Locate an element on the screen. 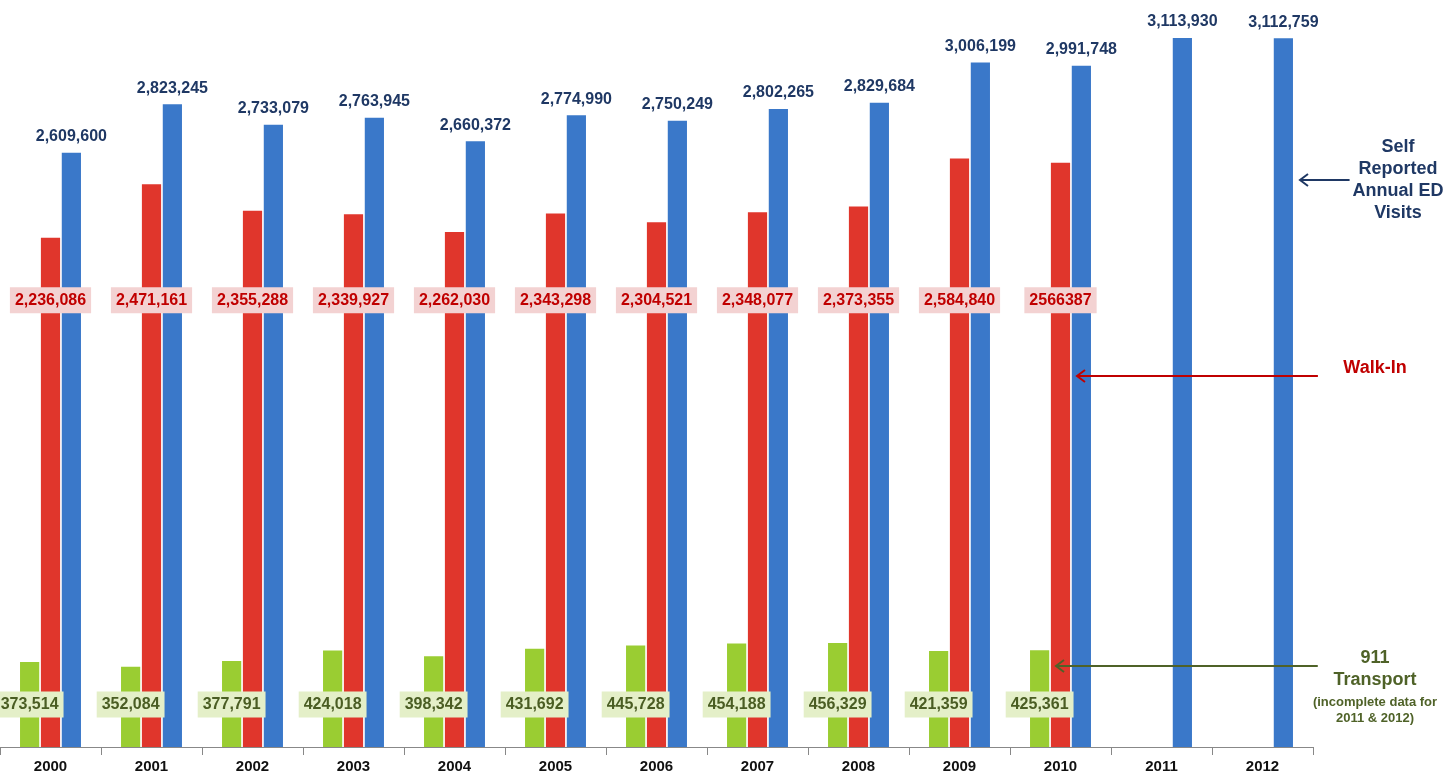 The height and width of the screenshot is (779, 1445). data-label: 2,991,748 is located at coordinates (1081, 49).